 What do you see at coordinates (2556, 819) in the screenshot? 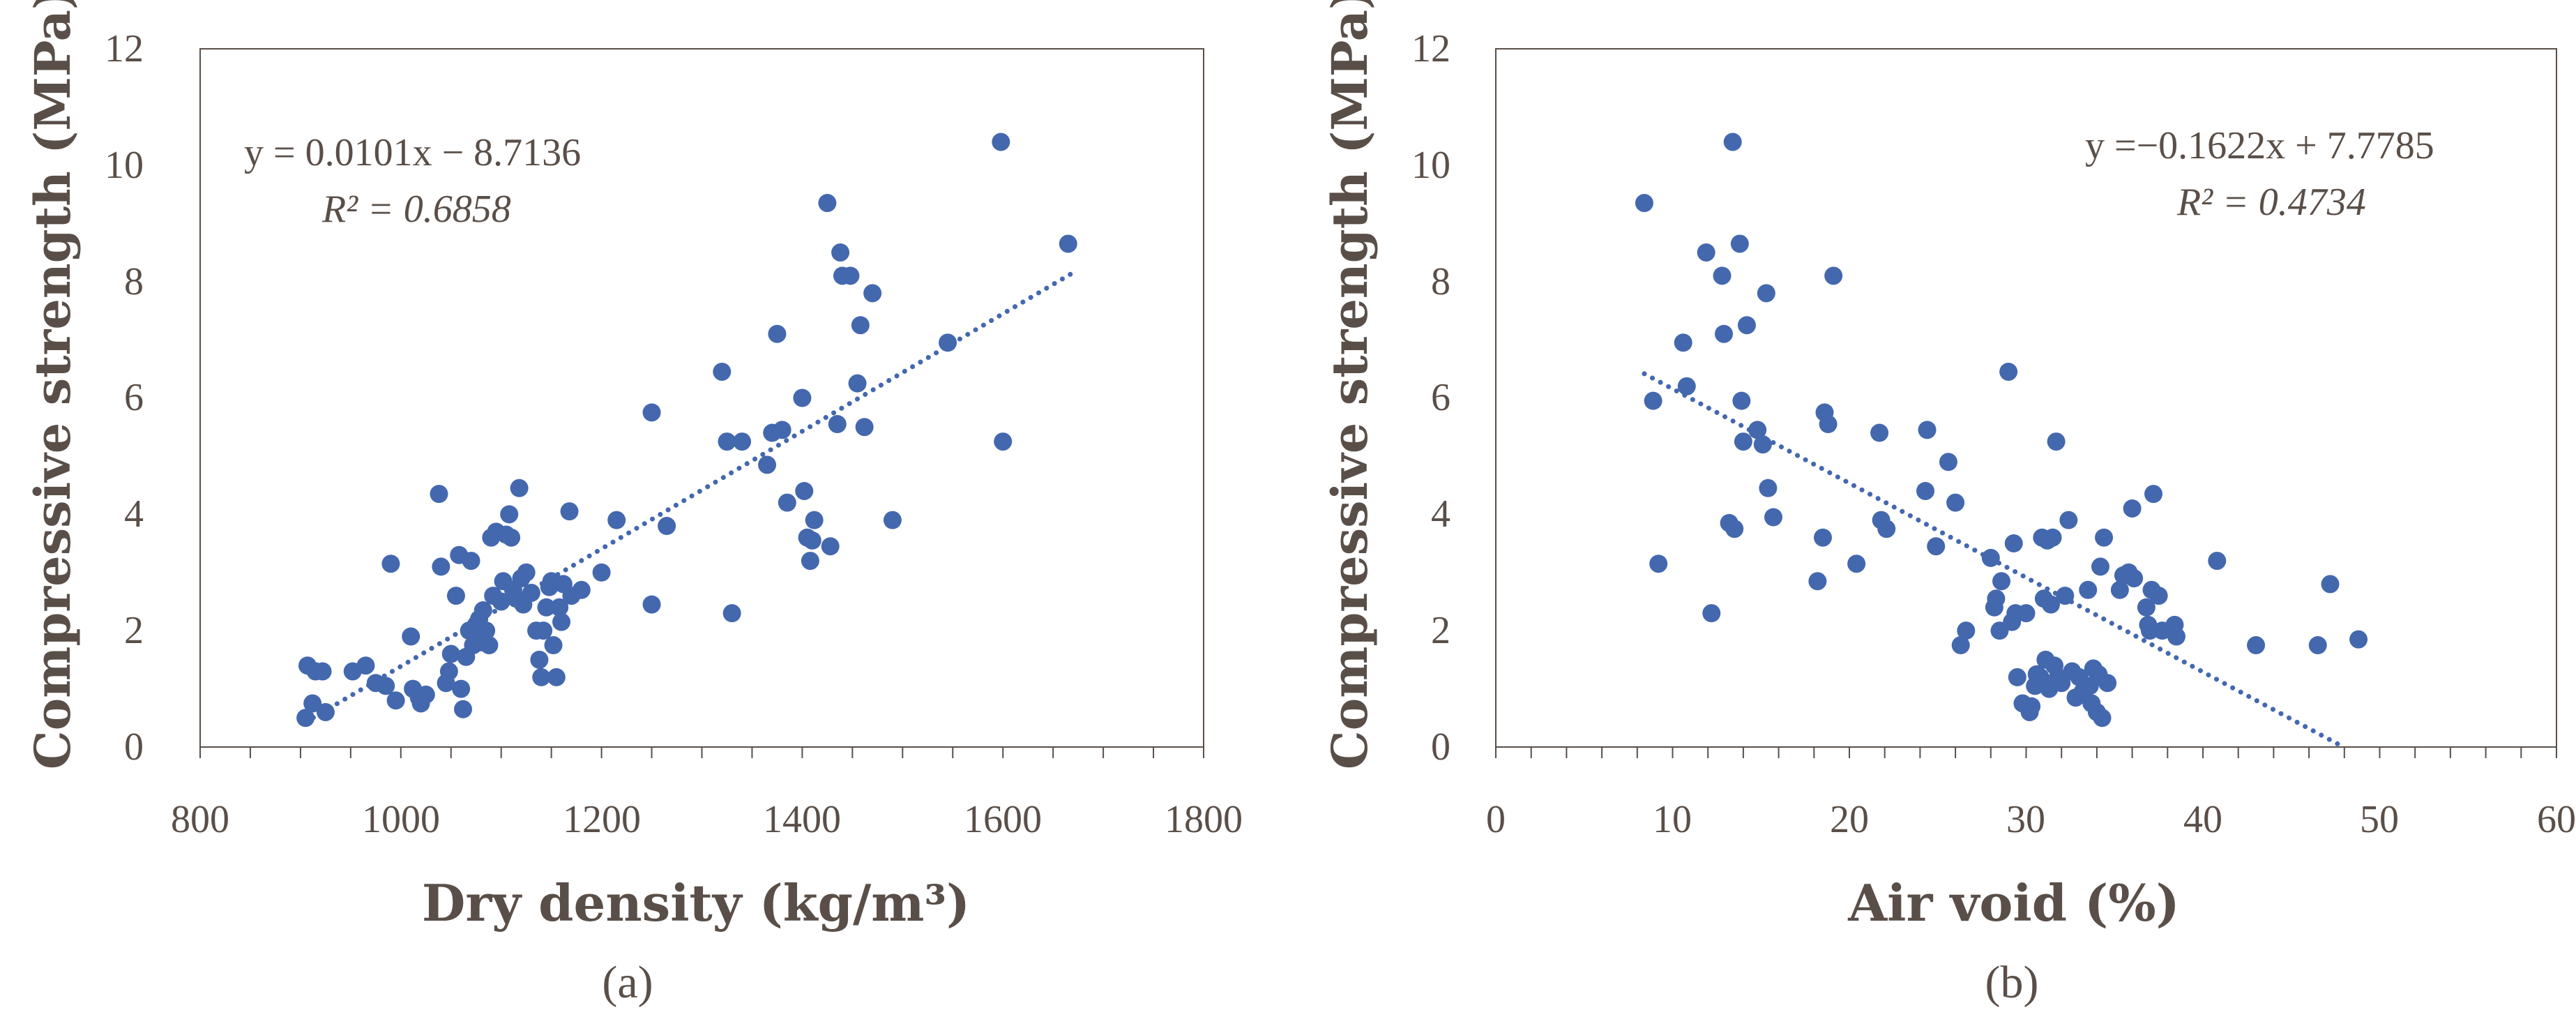
I see `panel-b-xtick: 60` at bounding box center [2556, 819].